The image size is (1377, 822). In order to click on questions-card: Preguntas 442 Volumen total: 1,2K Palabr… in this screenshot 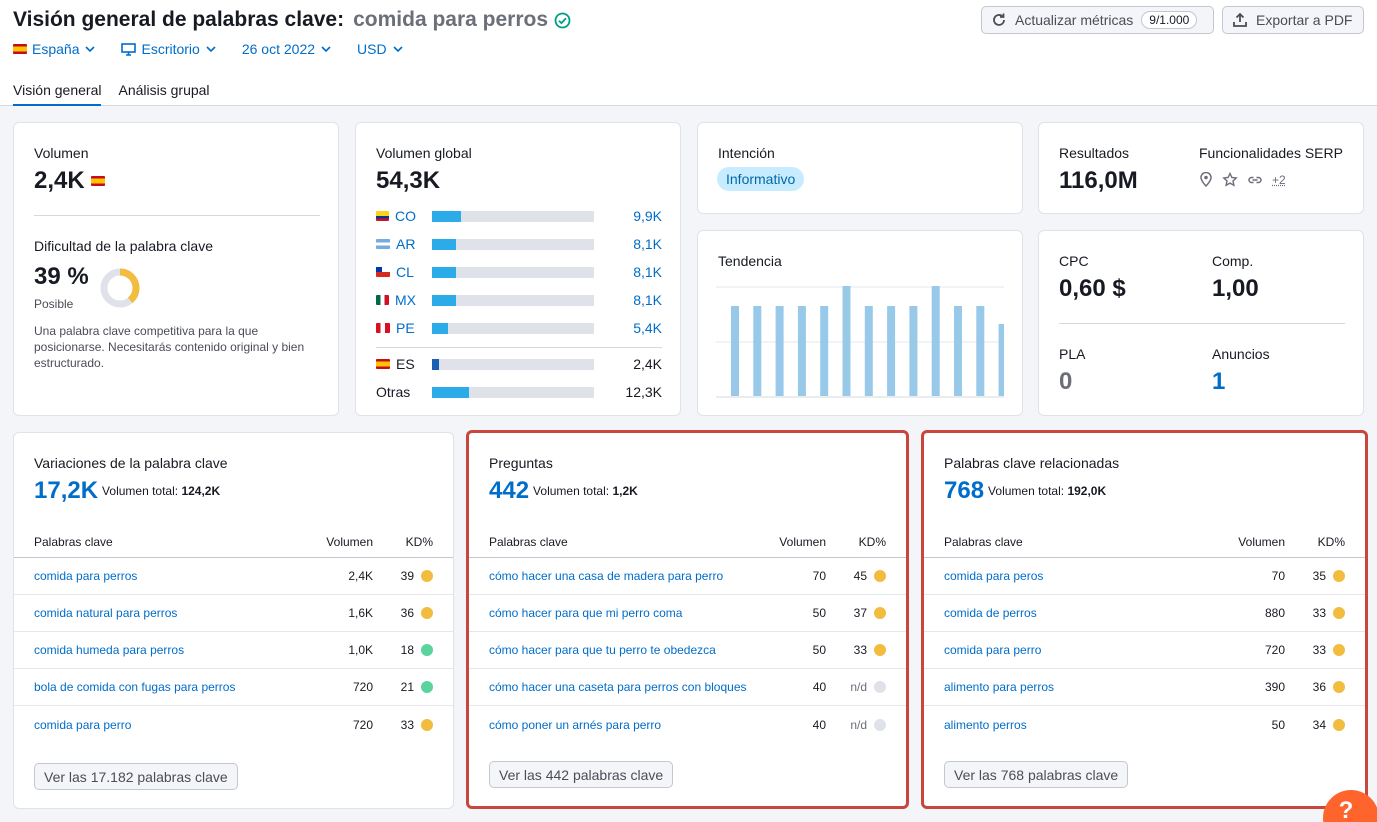, I will do `click(687, 619)`.